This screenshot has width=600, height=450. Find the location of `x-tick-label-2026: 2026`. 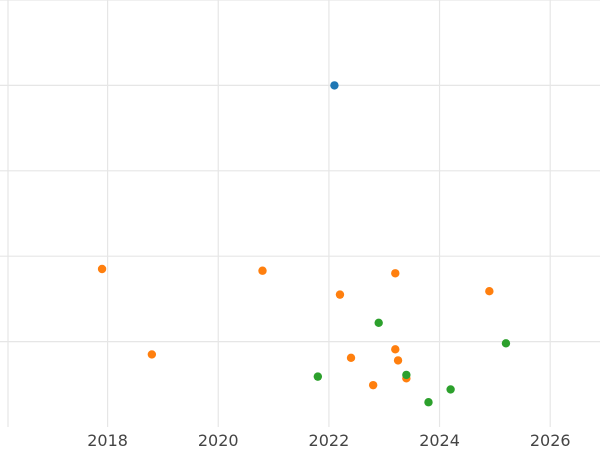

x-tick-label-2026: 2026 is located at coordinates (550, 440).